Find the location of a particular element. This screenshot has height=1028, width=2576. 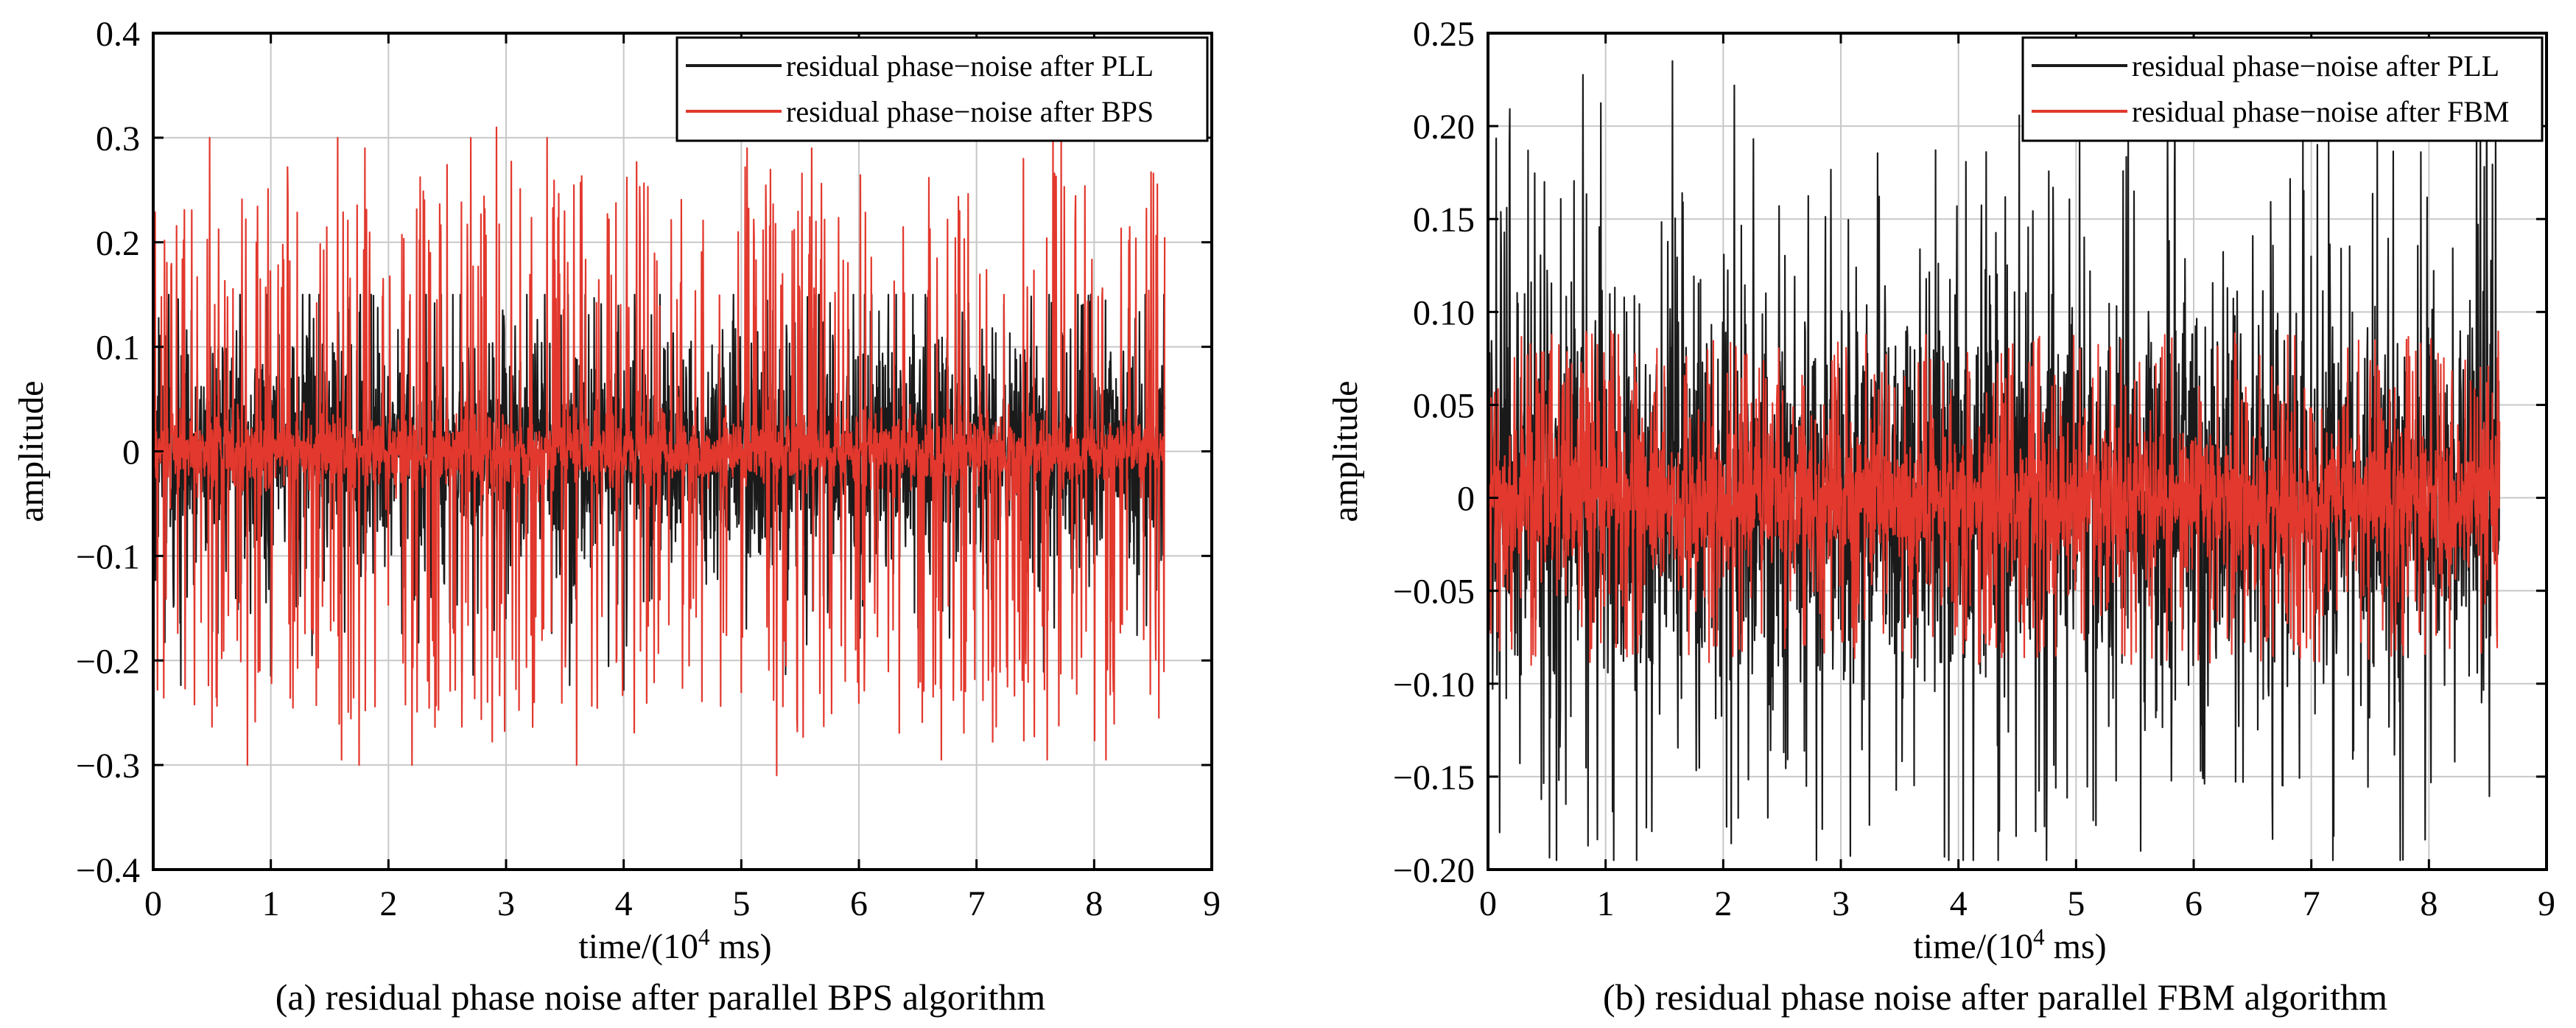

y-tick-label: 0.1 is located at coordinates (118, 348).